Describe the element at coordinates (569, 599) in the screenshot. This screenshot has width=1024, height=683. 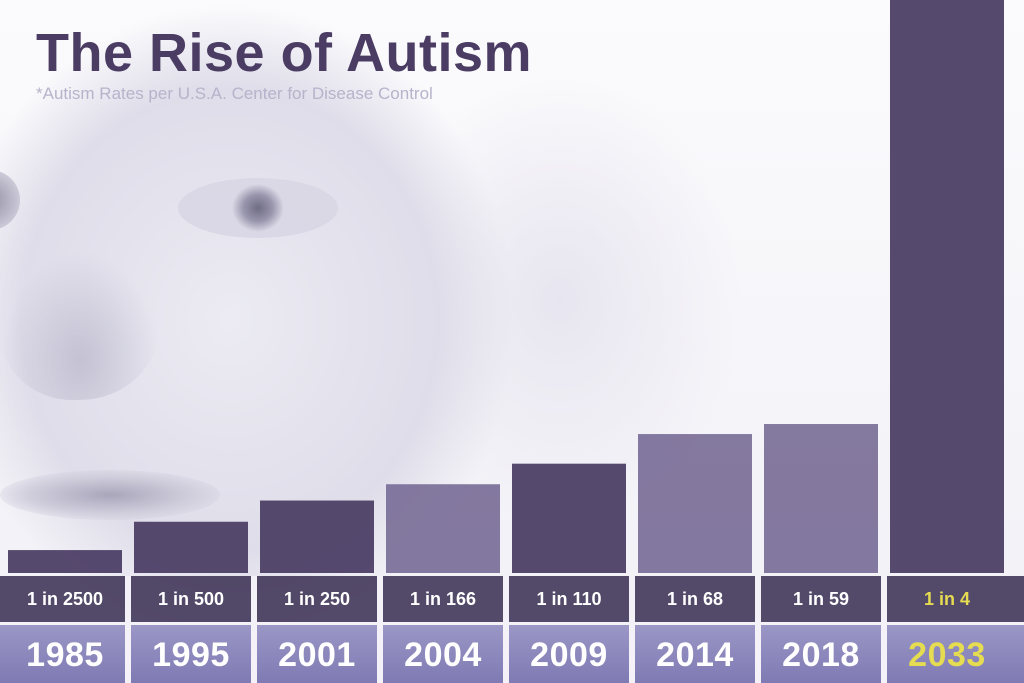
I see `rate-label-2009: 1 in 110` at that location.